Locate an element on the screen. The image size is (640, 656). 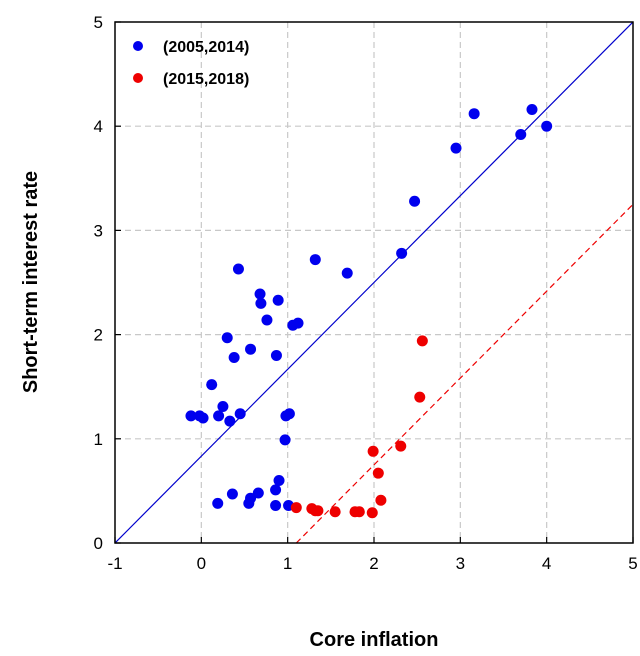
x-tick-label: 2 is located at coordinates (373, 563).